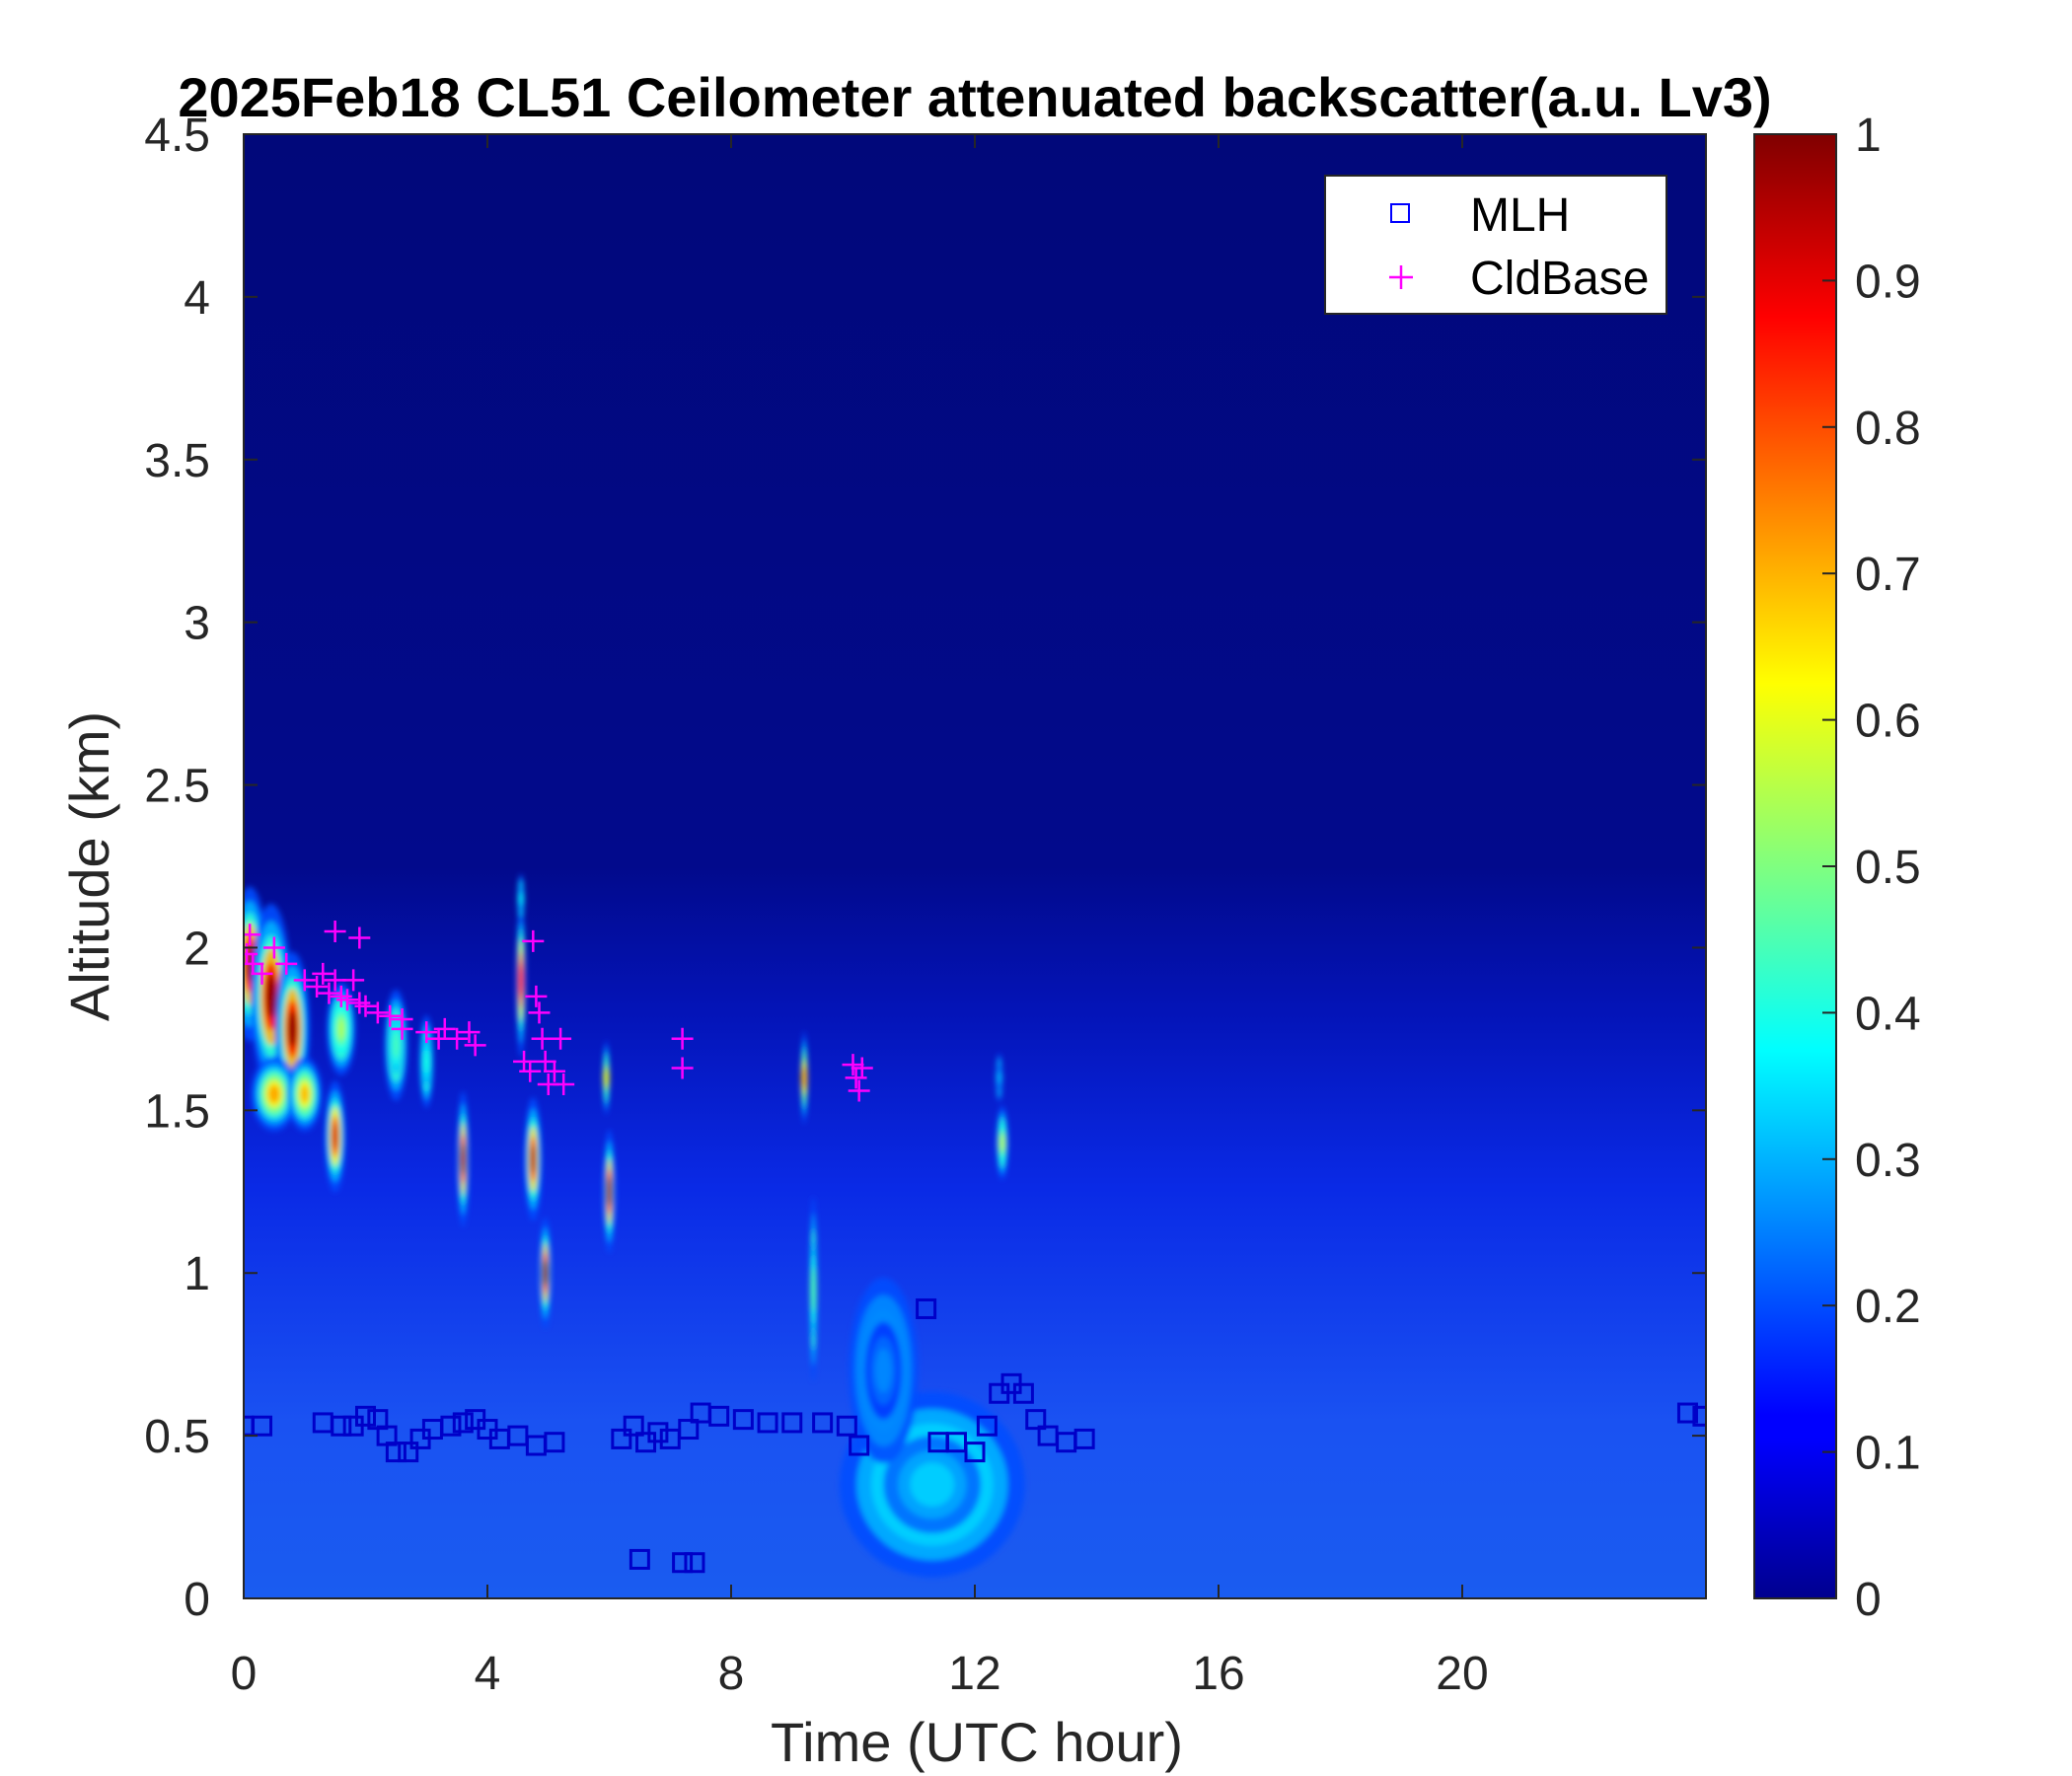  I want to click on y-tick-label: 4.5, so click(177, 136).